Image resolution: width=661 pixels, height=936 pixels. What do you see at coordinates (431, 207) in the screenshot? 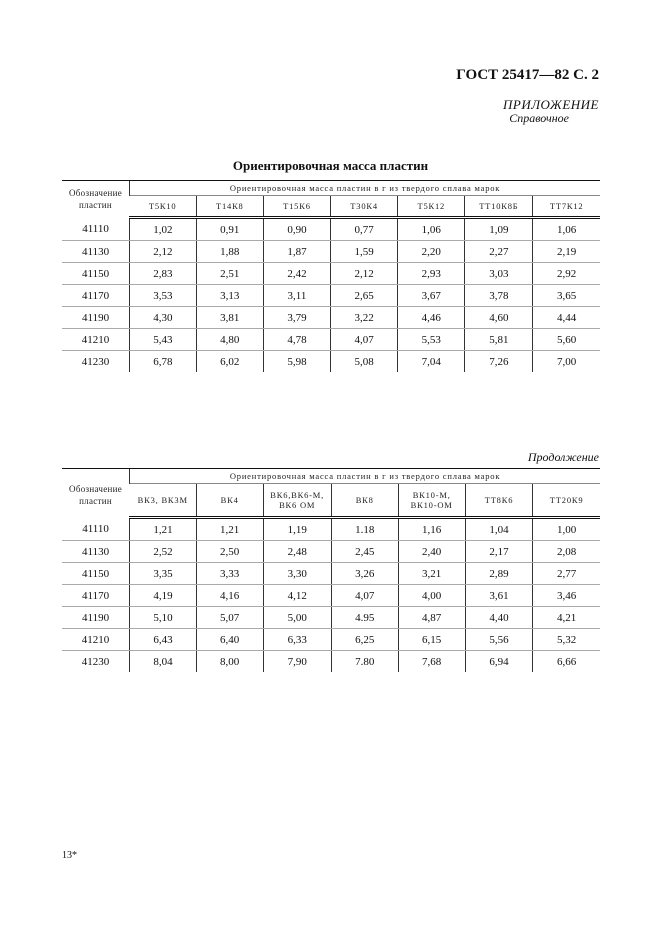
I see `column-header: Т5К12` at bounding box center [431, 207].